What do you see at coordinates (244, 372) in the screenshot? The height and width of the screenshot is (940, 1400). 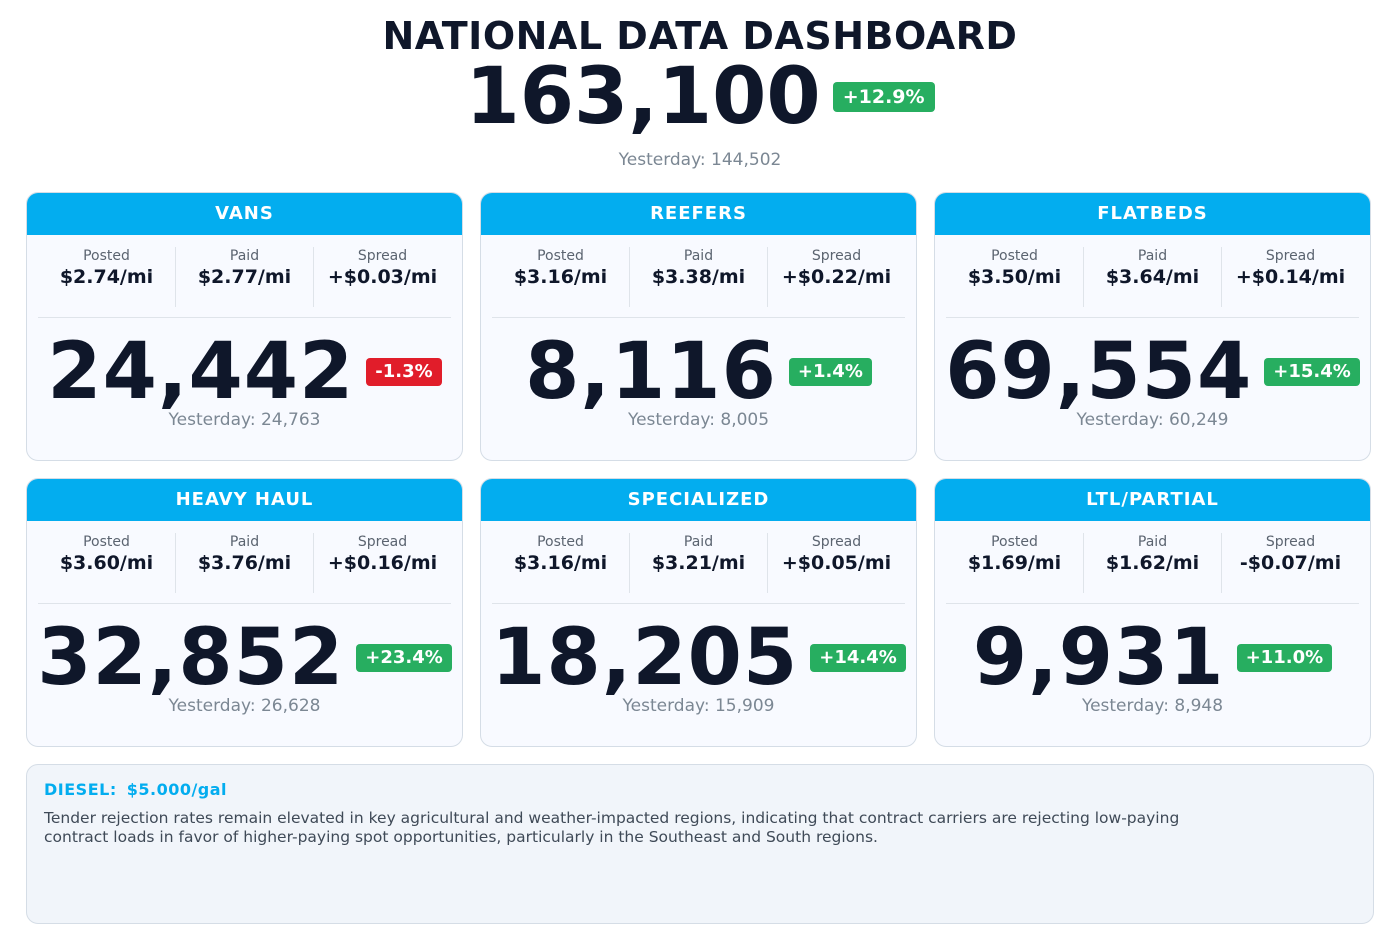 I see `count-row: 24,442 -1.3%` at bounding box center [244, 372].